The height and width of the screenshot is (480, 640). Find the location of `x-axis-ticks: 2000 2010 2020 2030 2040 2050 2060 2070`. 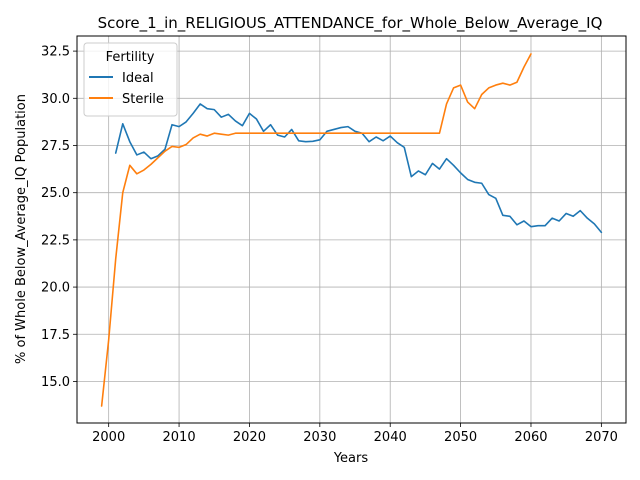

x-axis-ticks: 2000 2010 2020 2030 2040 2050 2060 2070 is located at coordinates (355, 434).